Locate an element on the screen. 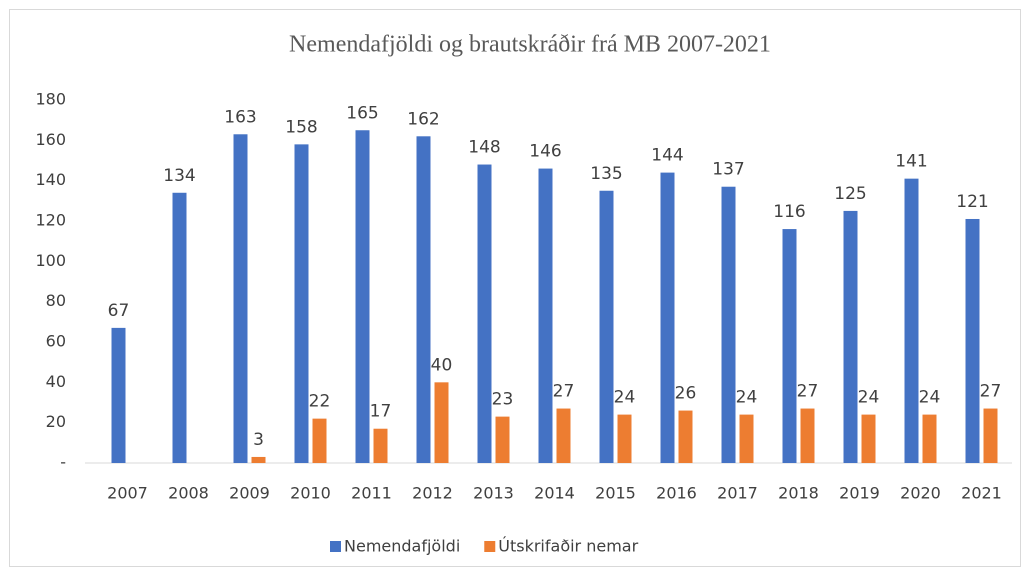 The height and width of the screenshot is (576, 1030). y-tick-label: 60 is located at coordinates (56, 341).